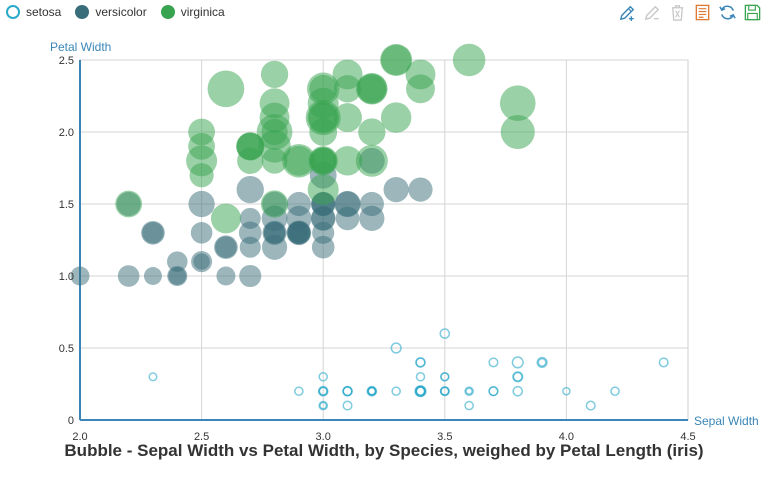  What do you see at coordinates (44, 12) in the screenshot?
I see `legend-label: setosa` at bounding box center [44, 12].